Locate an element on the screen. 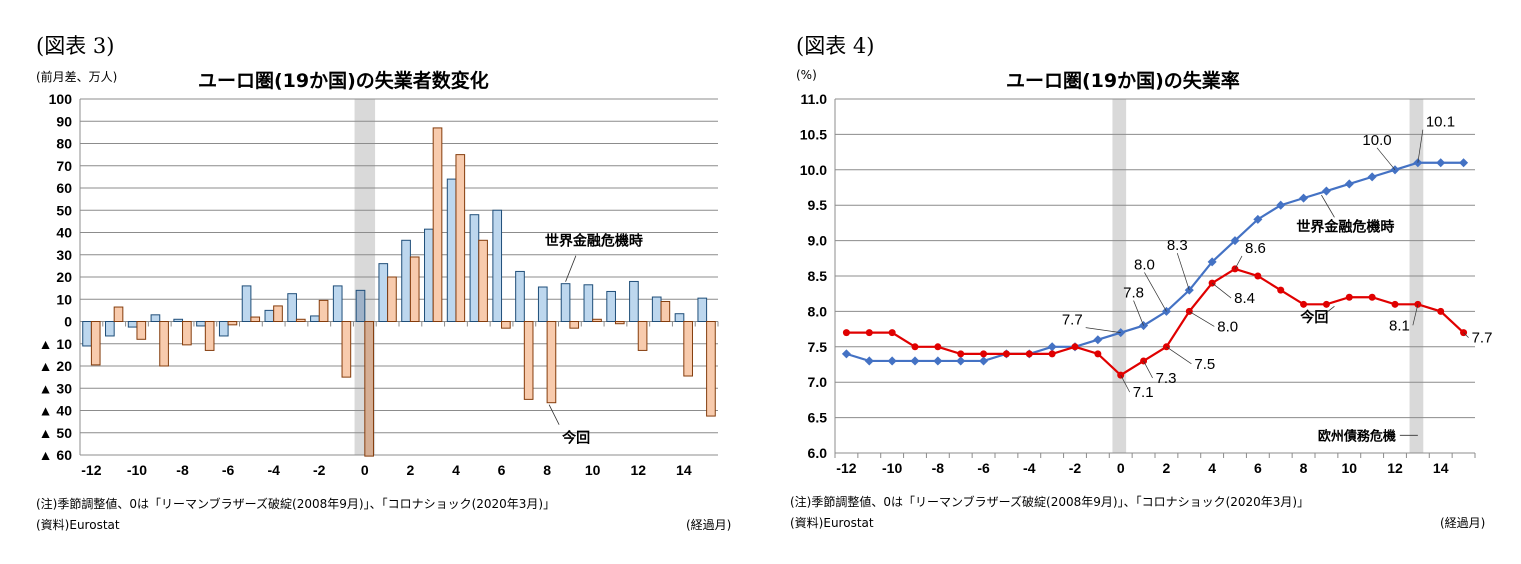 The image size is (1521, 564). right-y-tick-label: 7.0 is located at coordinates (818, 382).